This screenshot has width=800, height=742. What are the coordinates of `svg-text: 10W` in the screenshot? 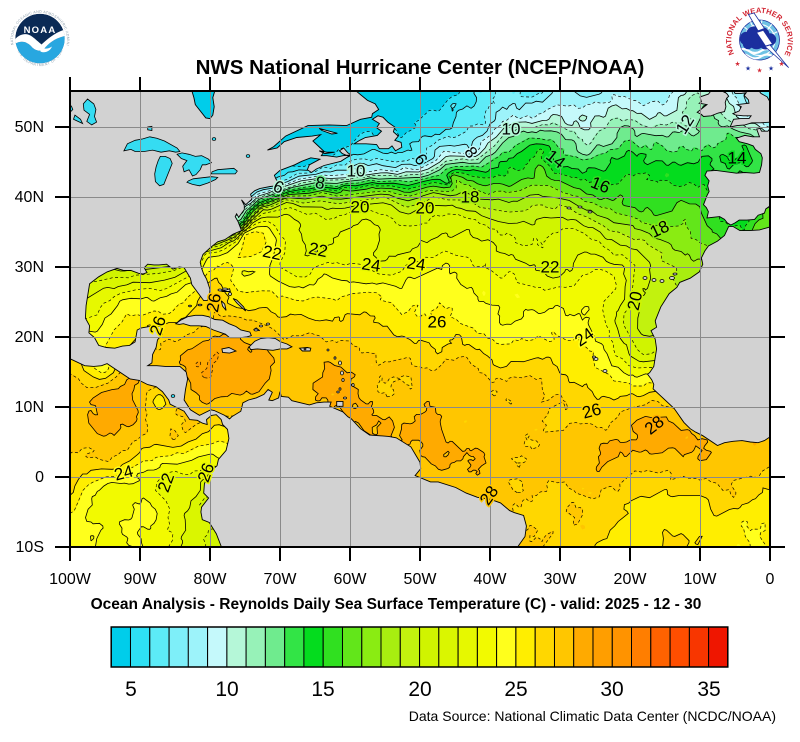 It's located at (701, 579).